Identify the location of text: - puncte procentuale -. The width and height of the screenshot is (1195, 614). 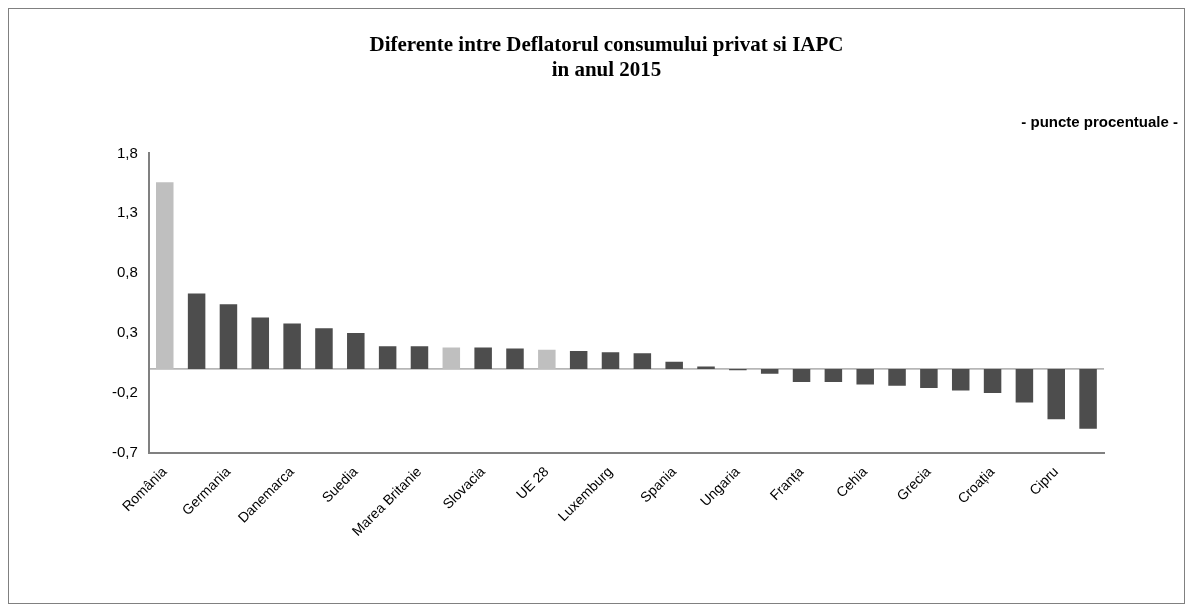
(1099, 121).